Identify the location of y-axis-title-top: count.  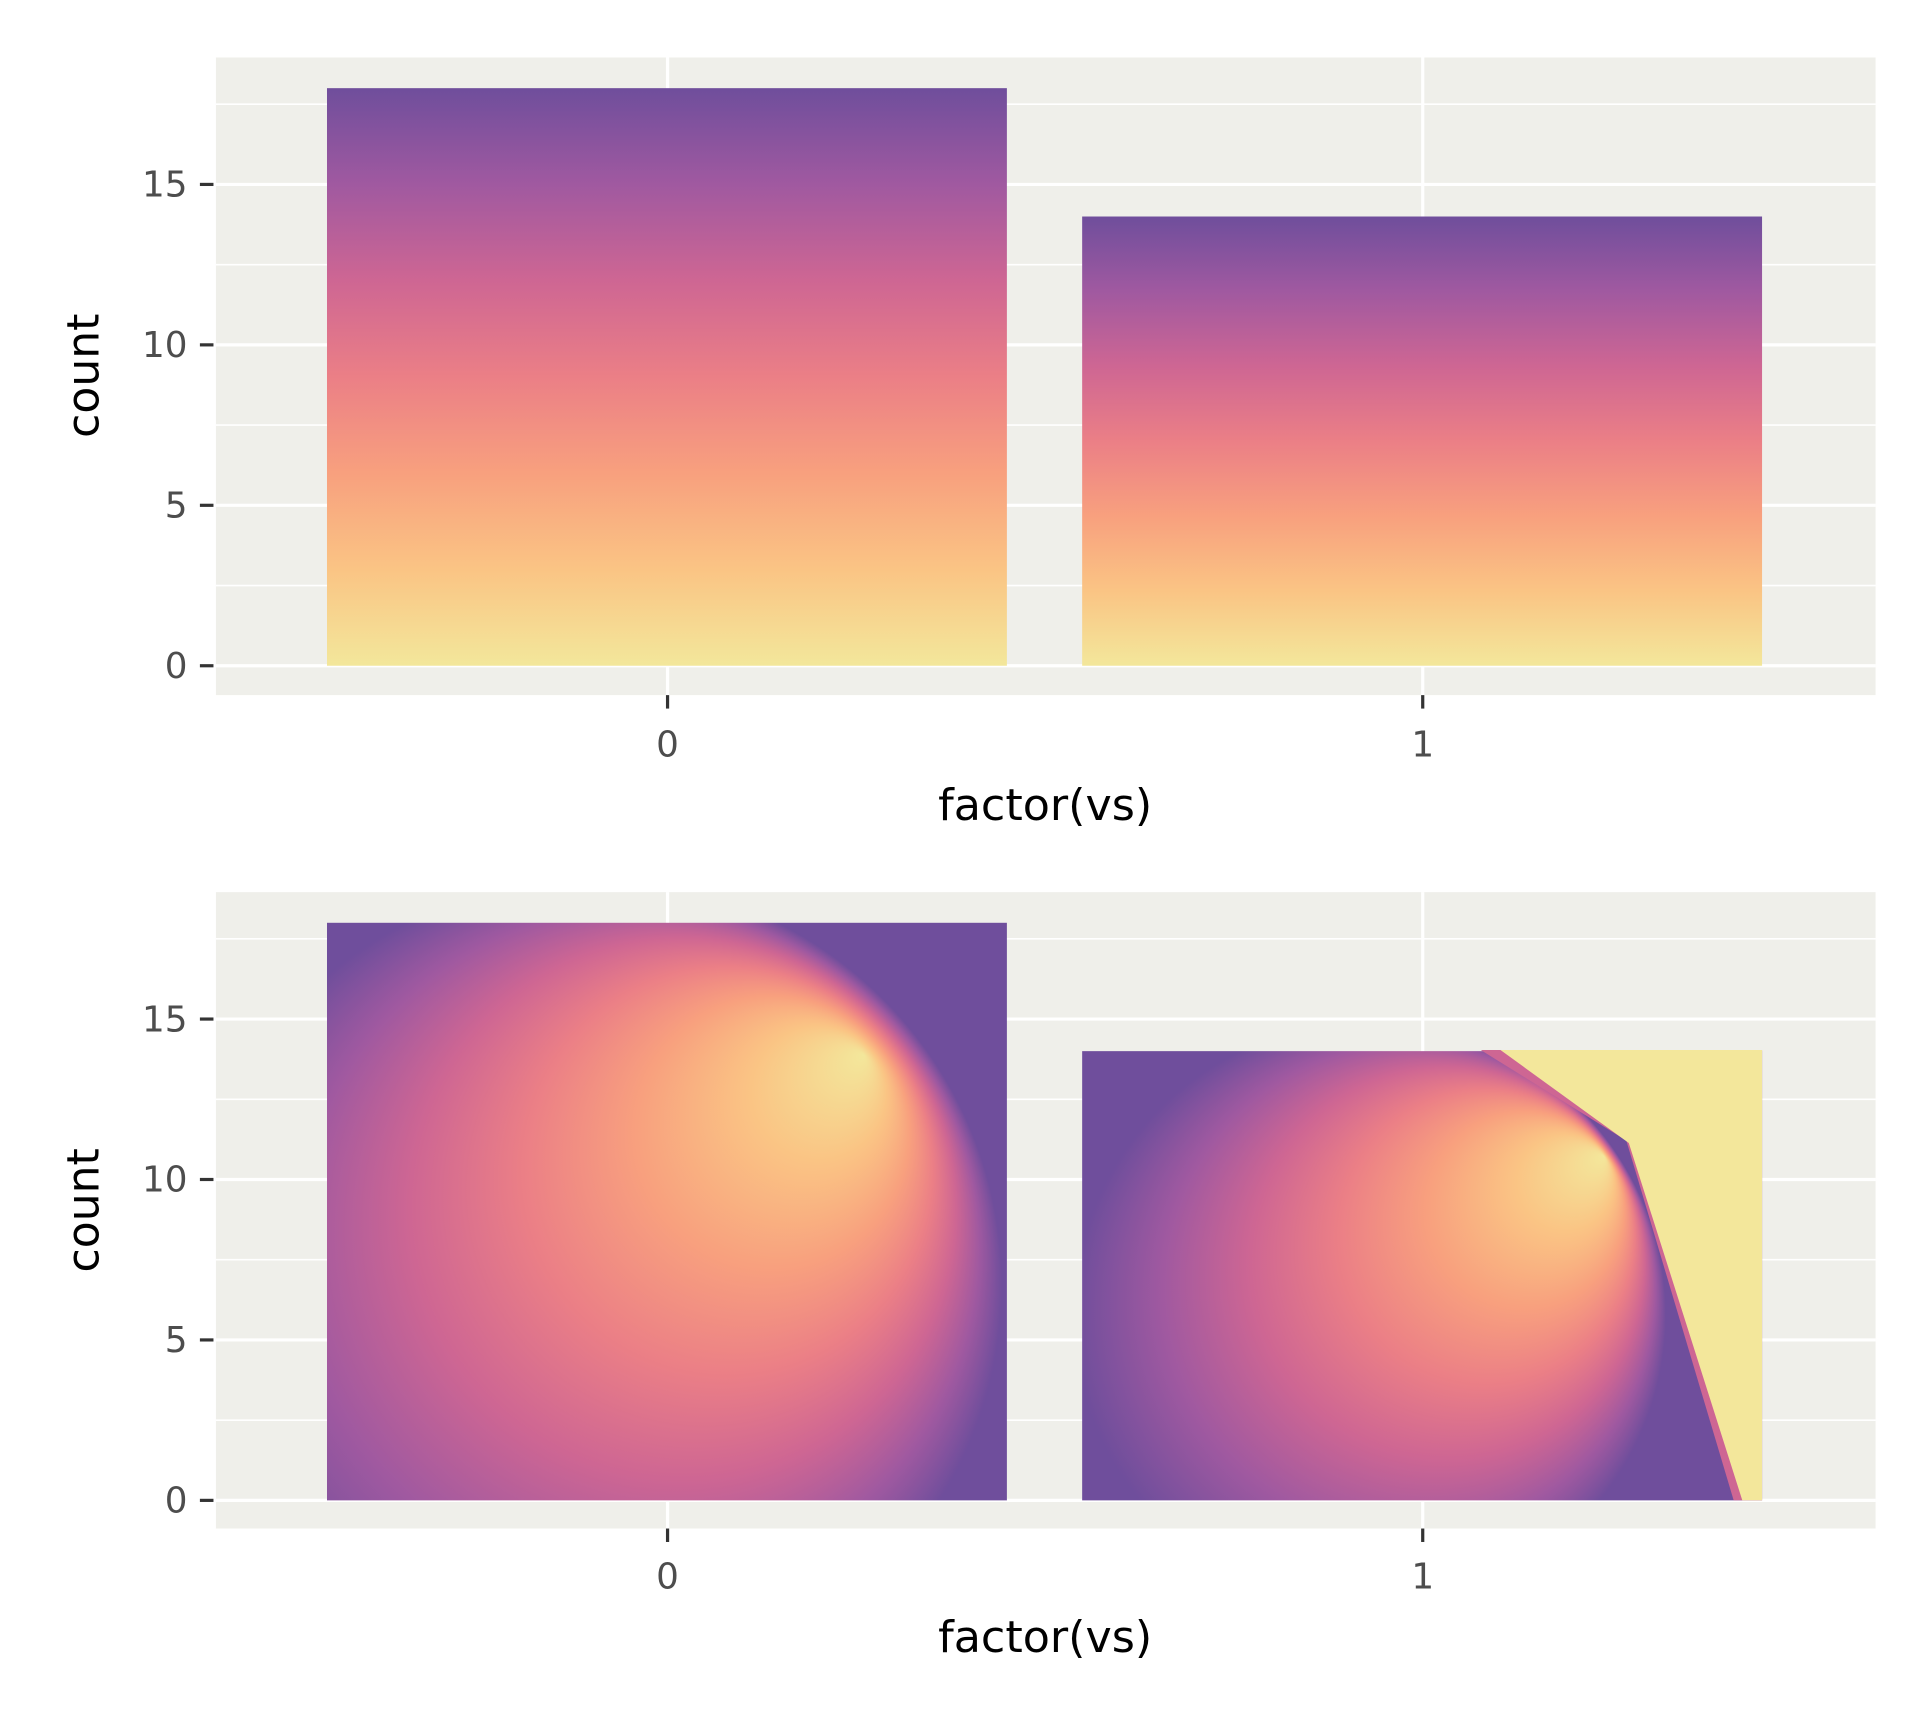
(84, 376).